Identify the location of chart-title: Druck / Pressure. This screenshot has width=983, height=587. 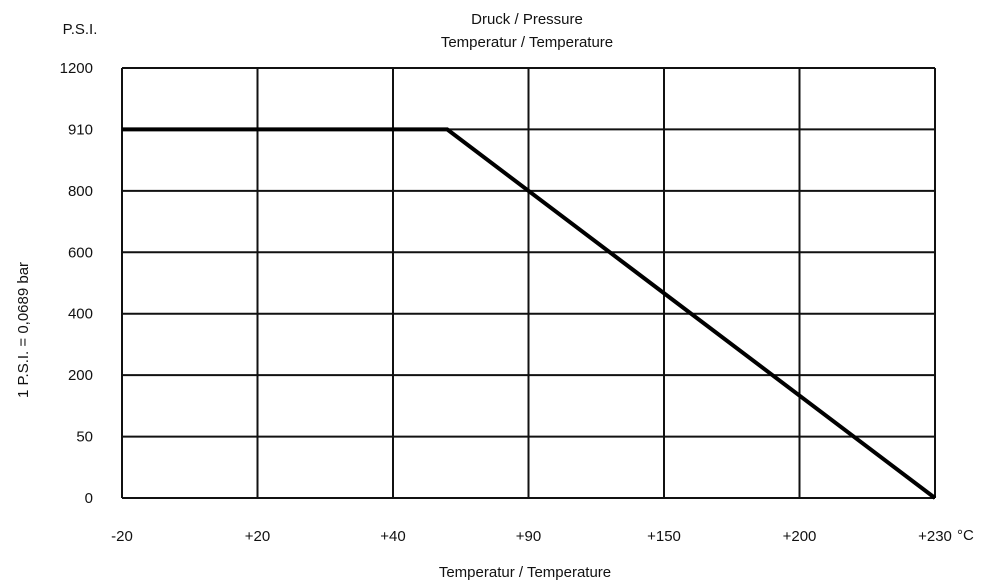
(527, 19).